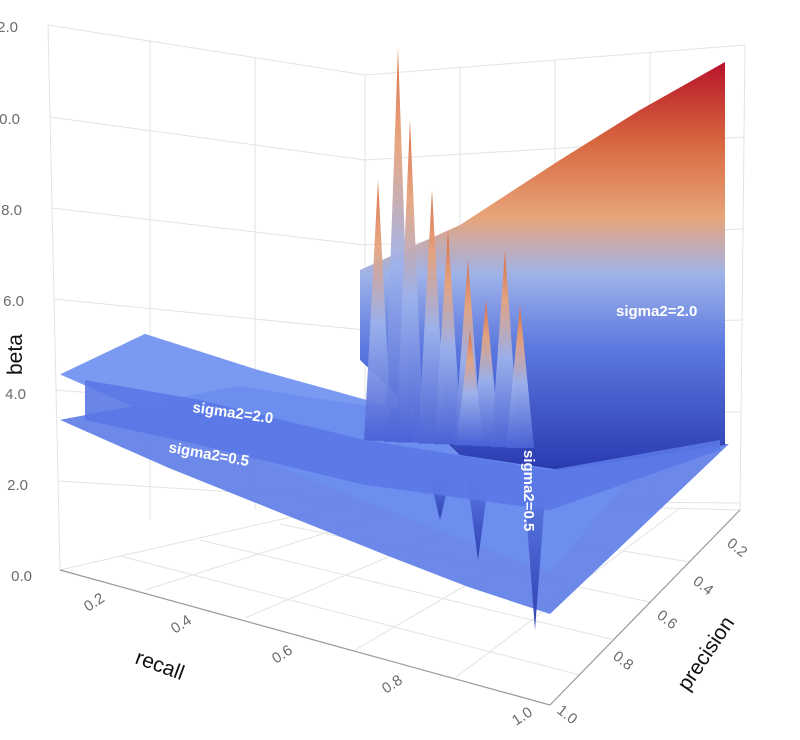 This screenshot has width=800, height=740. What do you see at coordinates (522, 717) in the screenshot?
I see `x-tick-label: 1.0` at bounding box center [522, 717].